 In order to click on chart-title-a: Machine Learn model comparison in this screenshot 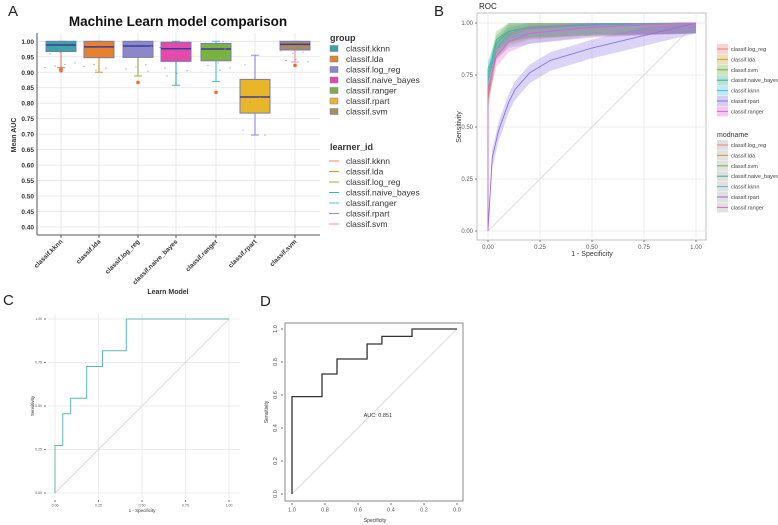, I will do `click(178, 21)`.